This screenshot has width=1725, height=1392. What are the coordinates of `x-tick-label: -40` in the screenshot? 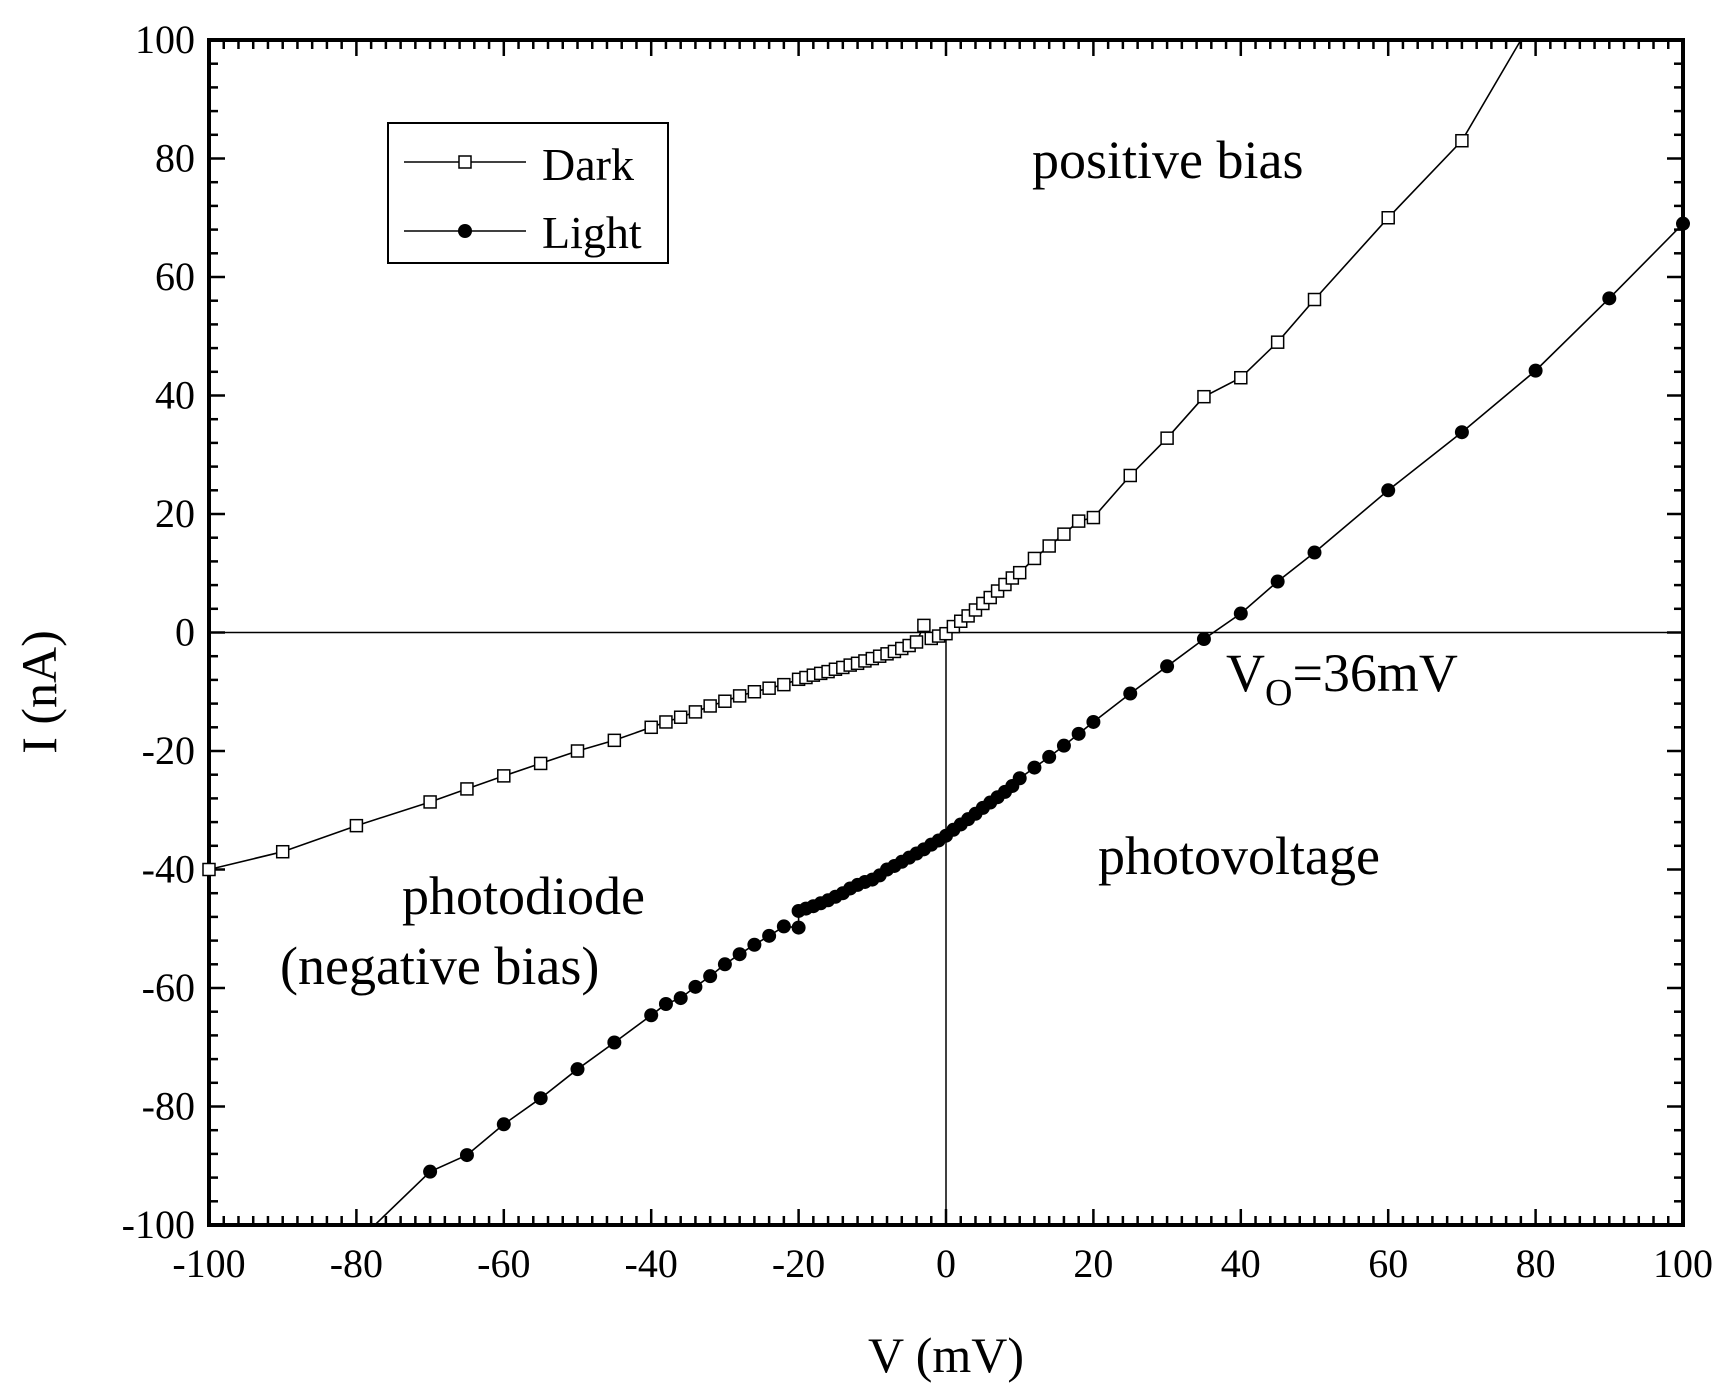 It's located at (651, 1263).